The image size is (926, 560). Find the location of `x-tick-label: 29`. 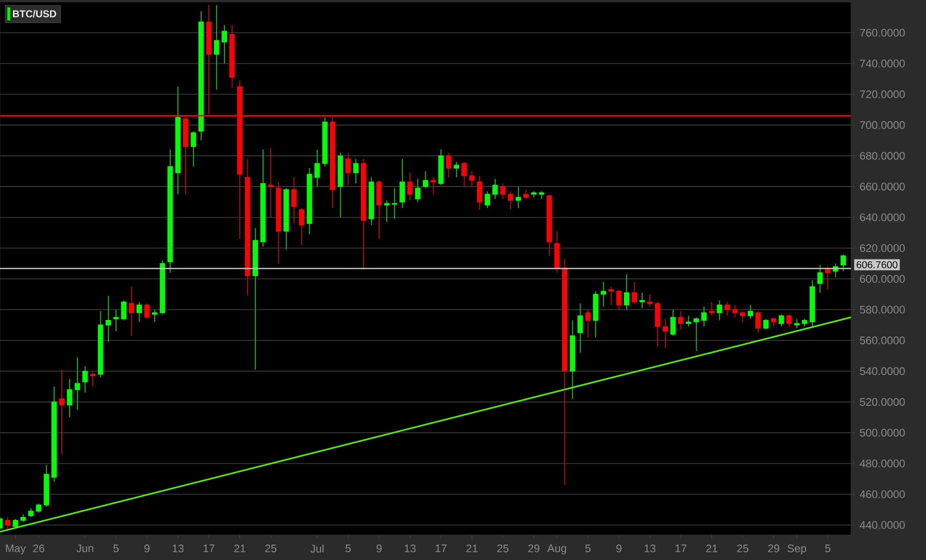

x-tick-label: 29 is located at coordinates (534, 548).